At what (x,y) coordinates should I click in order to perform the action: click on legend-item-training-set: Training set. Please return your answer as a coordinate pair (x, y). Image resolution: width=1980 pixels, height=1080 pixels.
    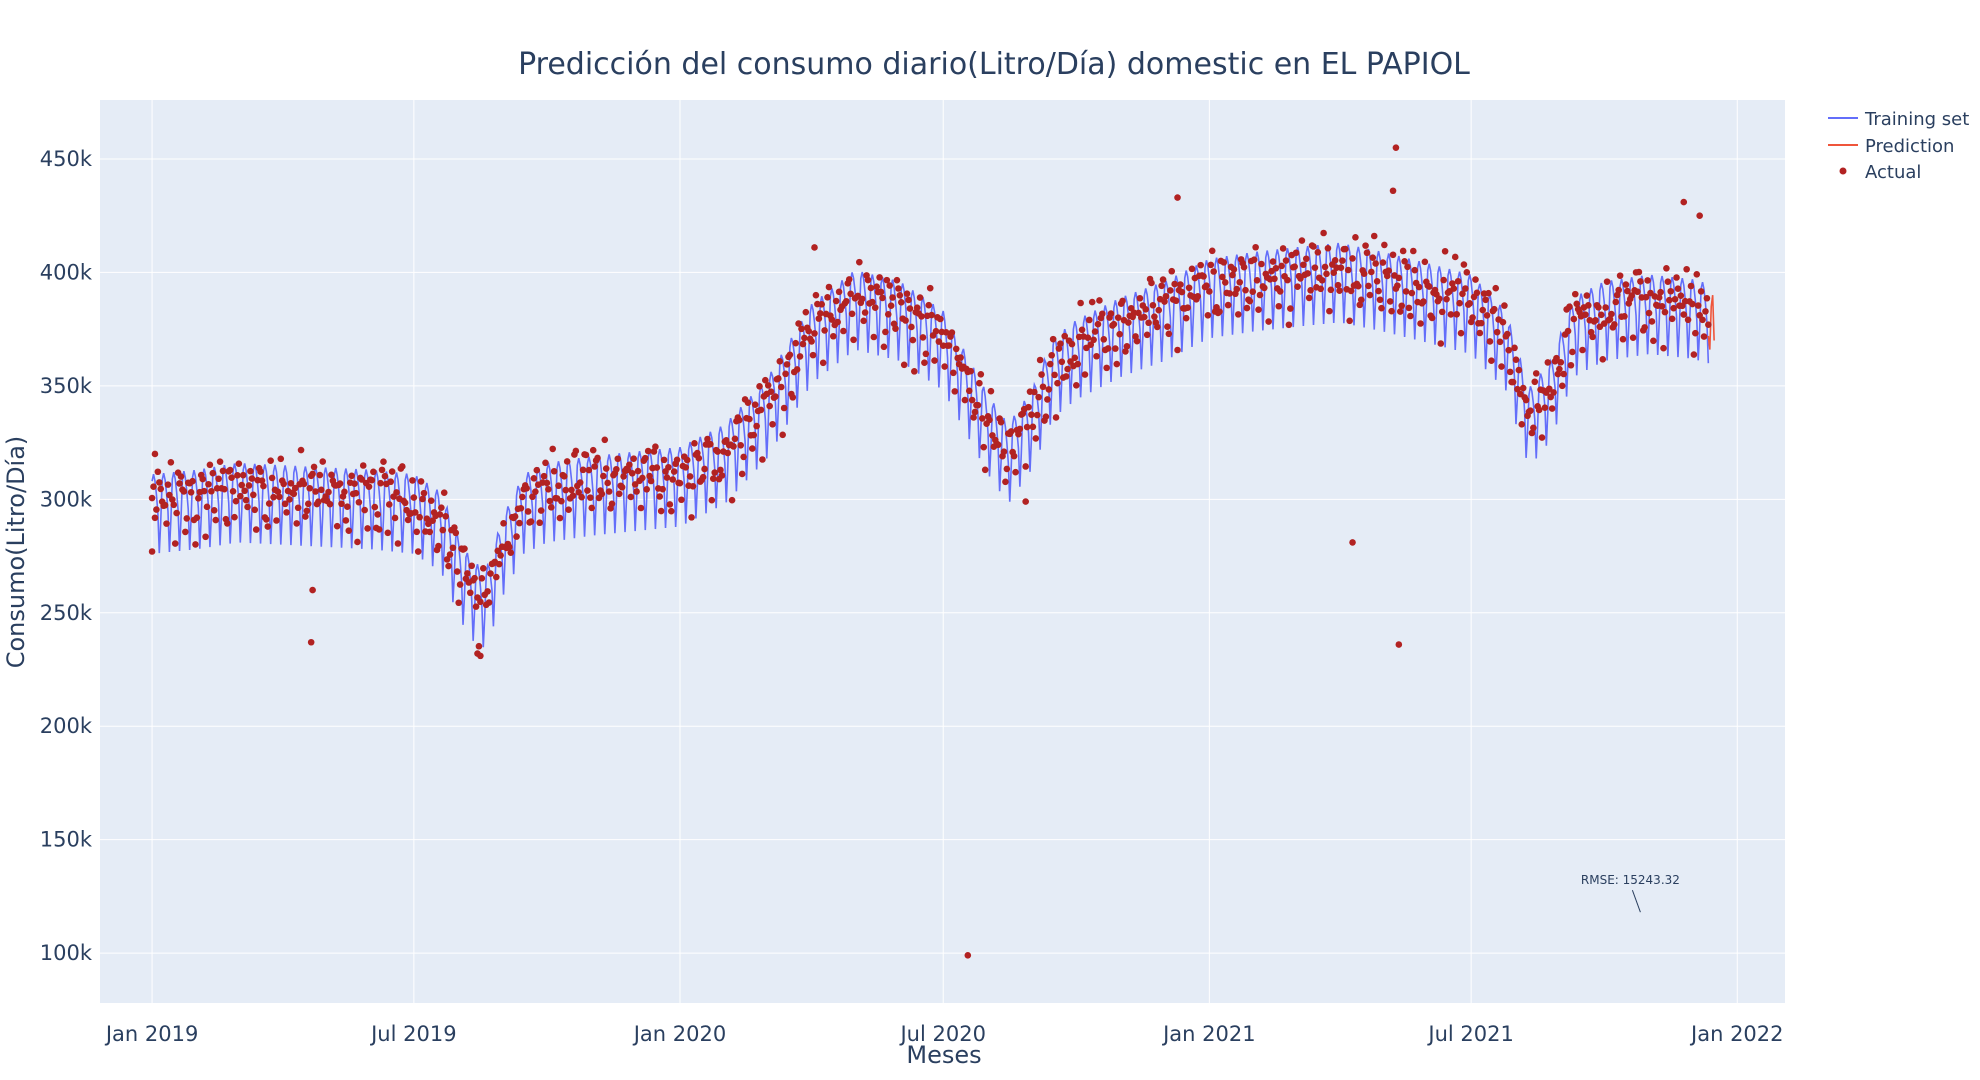
    Looking at the image, I should click on (1898, 119).